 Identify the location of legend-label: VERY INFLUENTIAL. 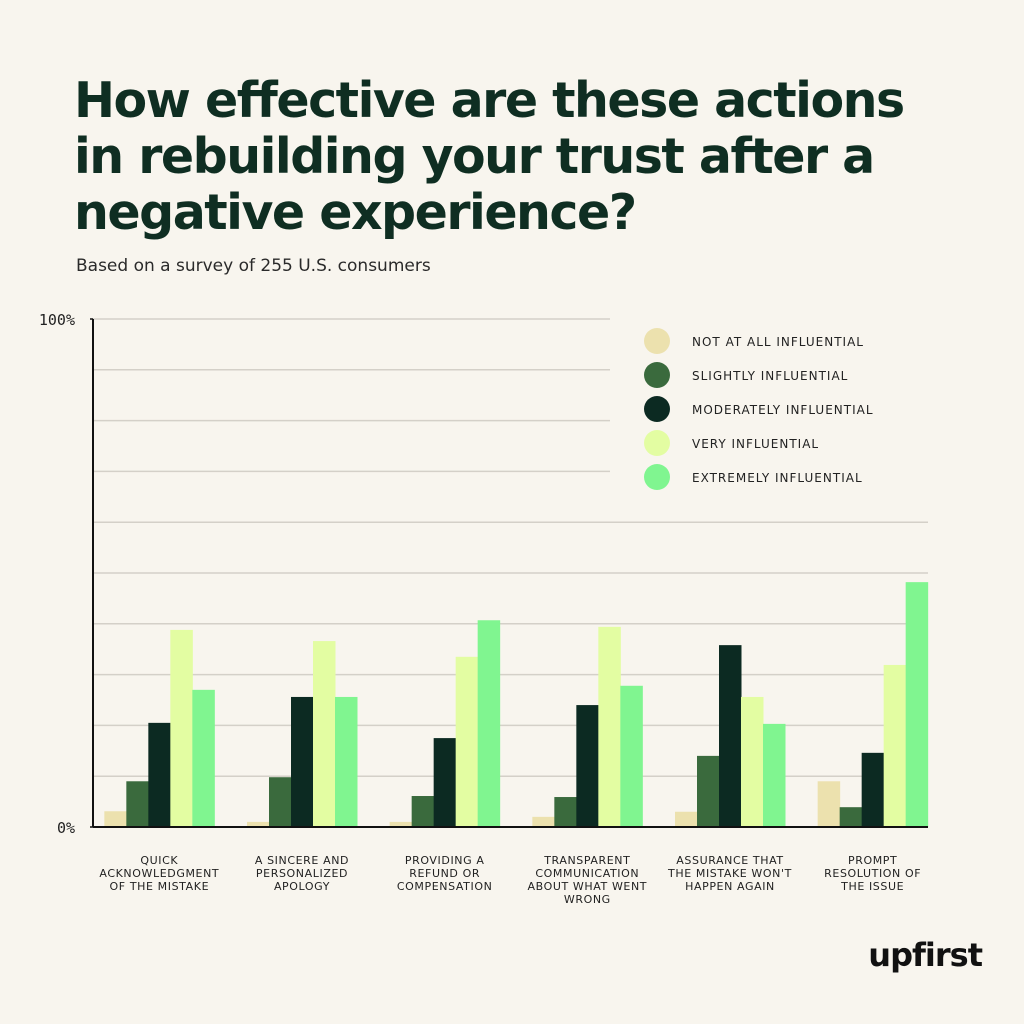
(755, 444).